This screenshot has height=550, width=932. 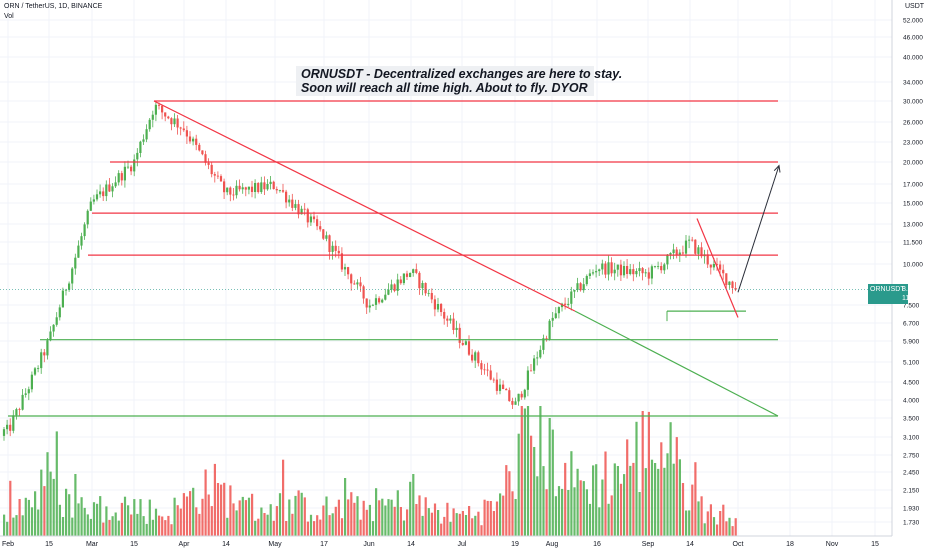 What do you see at coordinates (913, 83) in the screenshot?
I see `price-tick-label: 34.000` at bounding box center [913, 83].